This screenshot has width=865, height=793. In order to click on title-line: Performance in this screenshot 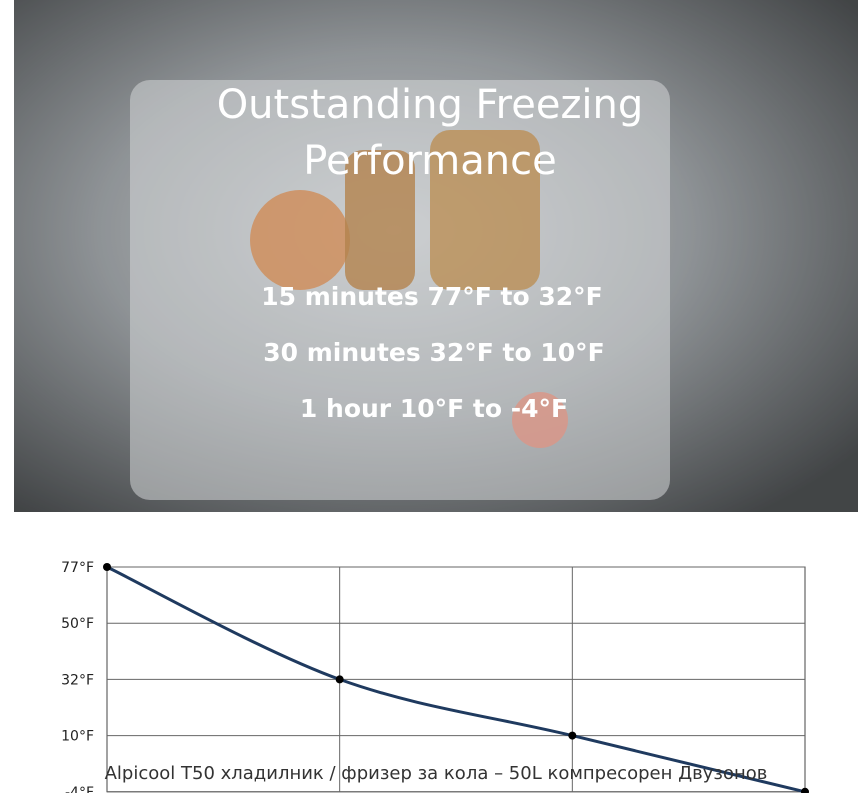, I will do `click(429, 161)`.